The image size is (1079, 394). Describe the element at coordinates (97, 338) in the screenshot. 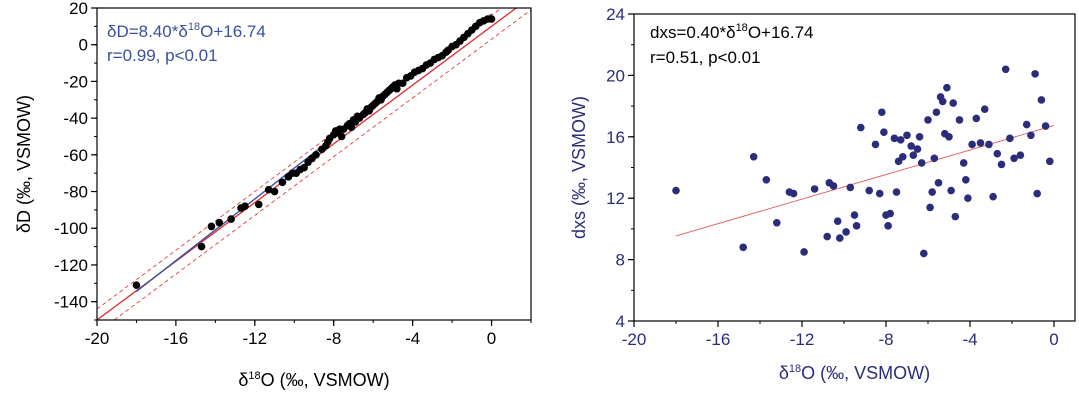

I see `x-tick-label: -20` at that location.